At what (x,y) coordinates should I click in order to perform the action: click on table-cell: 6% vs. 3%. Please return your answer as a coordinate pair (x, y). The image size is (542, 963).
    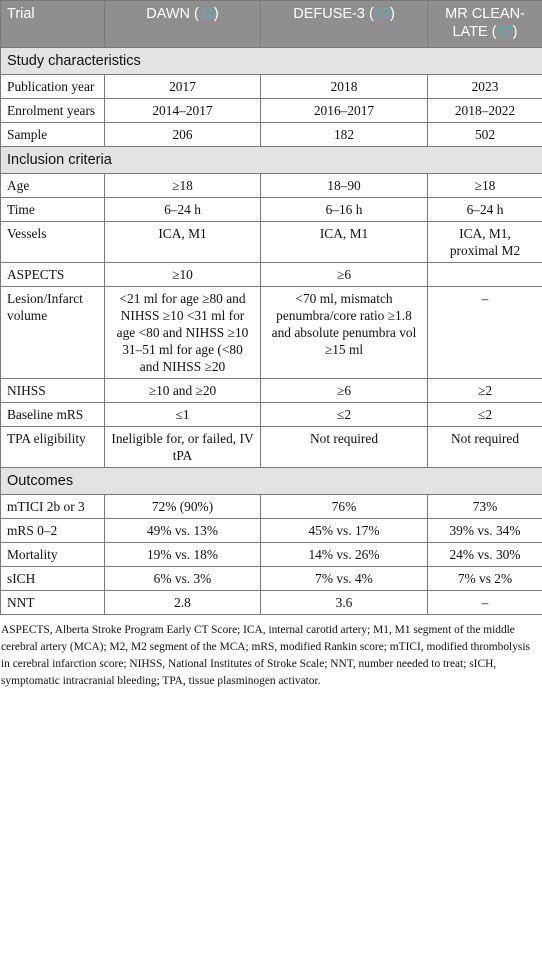
    Looking at the image, I should click on (182, 578).